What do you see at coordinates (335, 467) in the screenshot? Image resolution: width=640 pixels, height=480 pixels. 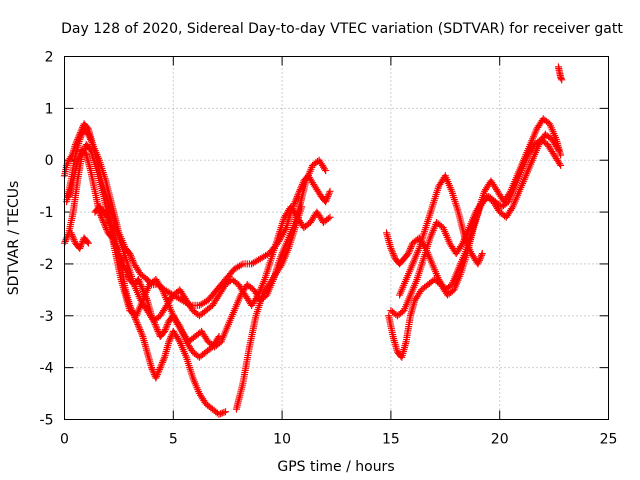 I see `x-axis-label: GPS time / hours` at bounding box center [335, 467].